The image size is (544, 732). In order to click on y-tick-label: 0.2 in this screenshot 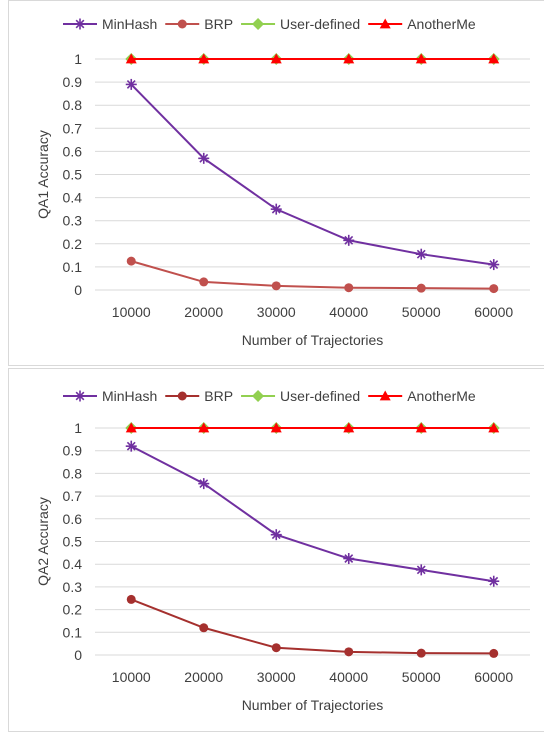, I will do `click(73, 610)`.